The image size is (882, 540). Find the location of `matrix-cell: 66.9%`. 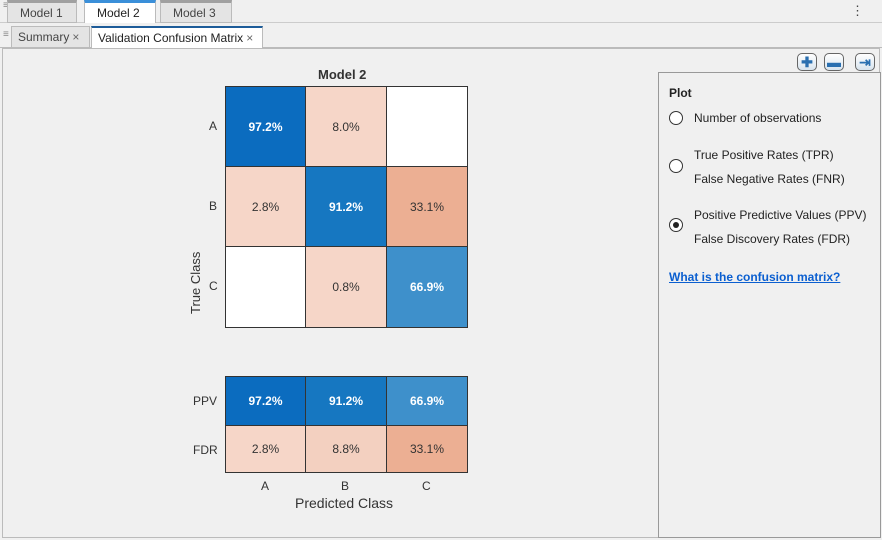

matrix-cell: 66.9% is located at coordinates (427, 287).